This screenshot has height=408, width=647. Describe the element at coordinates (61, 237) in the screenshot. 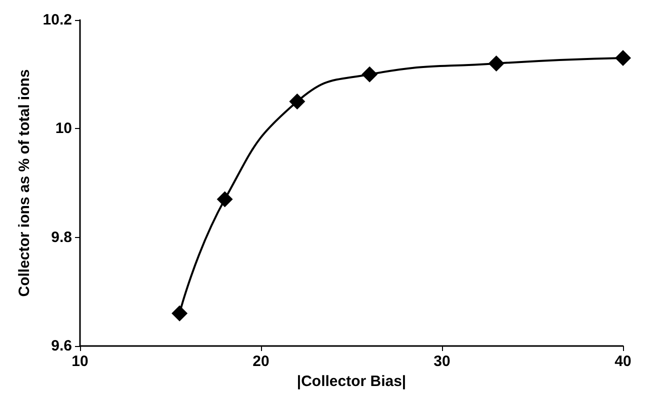

I see `y-tick-label: 9.8` at that location.